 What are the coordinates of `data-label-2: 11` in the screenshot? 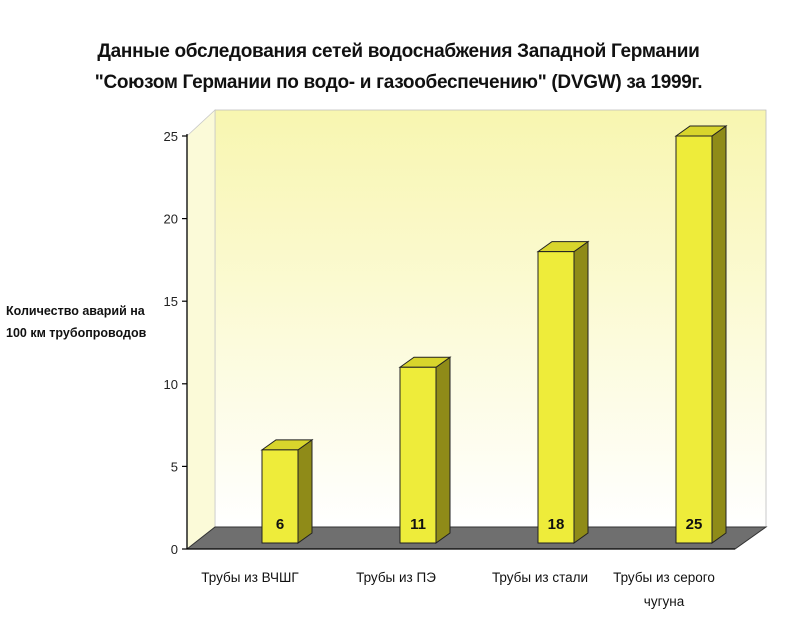 It's located at (418, 524).